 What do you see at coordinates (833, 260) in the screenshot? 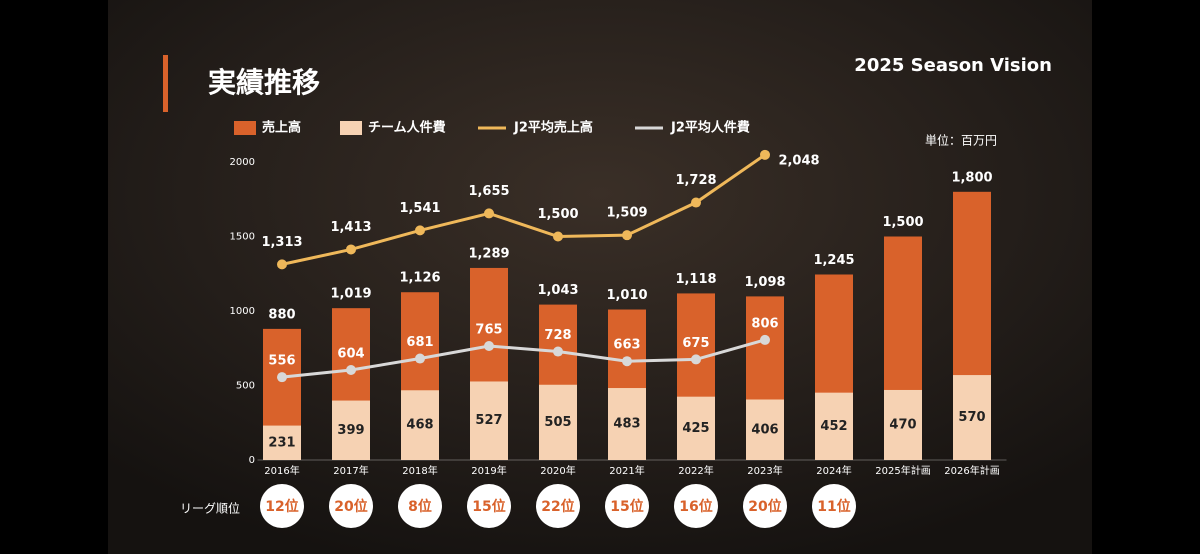
I see `value-label: 1,245` at bounding box center [833, 260].